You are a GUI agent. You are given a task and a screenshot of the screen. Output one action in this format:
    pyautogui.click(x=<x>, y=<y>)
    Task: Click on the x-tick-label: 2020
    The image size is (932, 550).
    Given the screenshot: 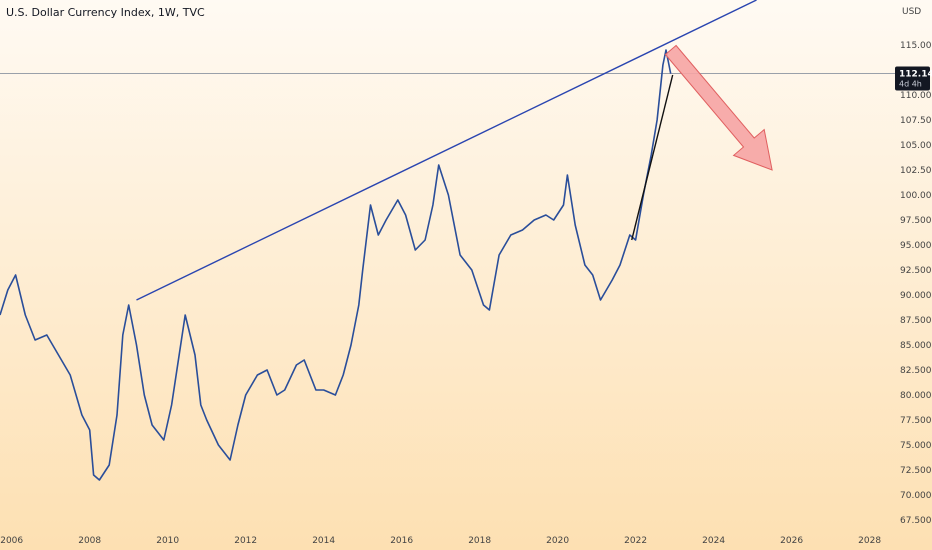 What is the action you would take?
    pyautogui.click(x=557, y=541)
    